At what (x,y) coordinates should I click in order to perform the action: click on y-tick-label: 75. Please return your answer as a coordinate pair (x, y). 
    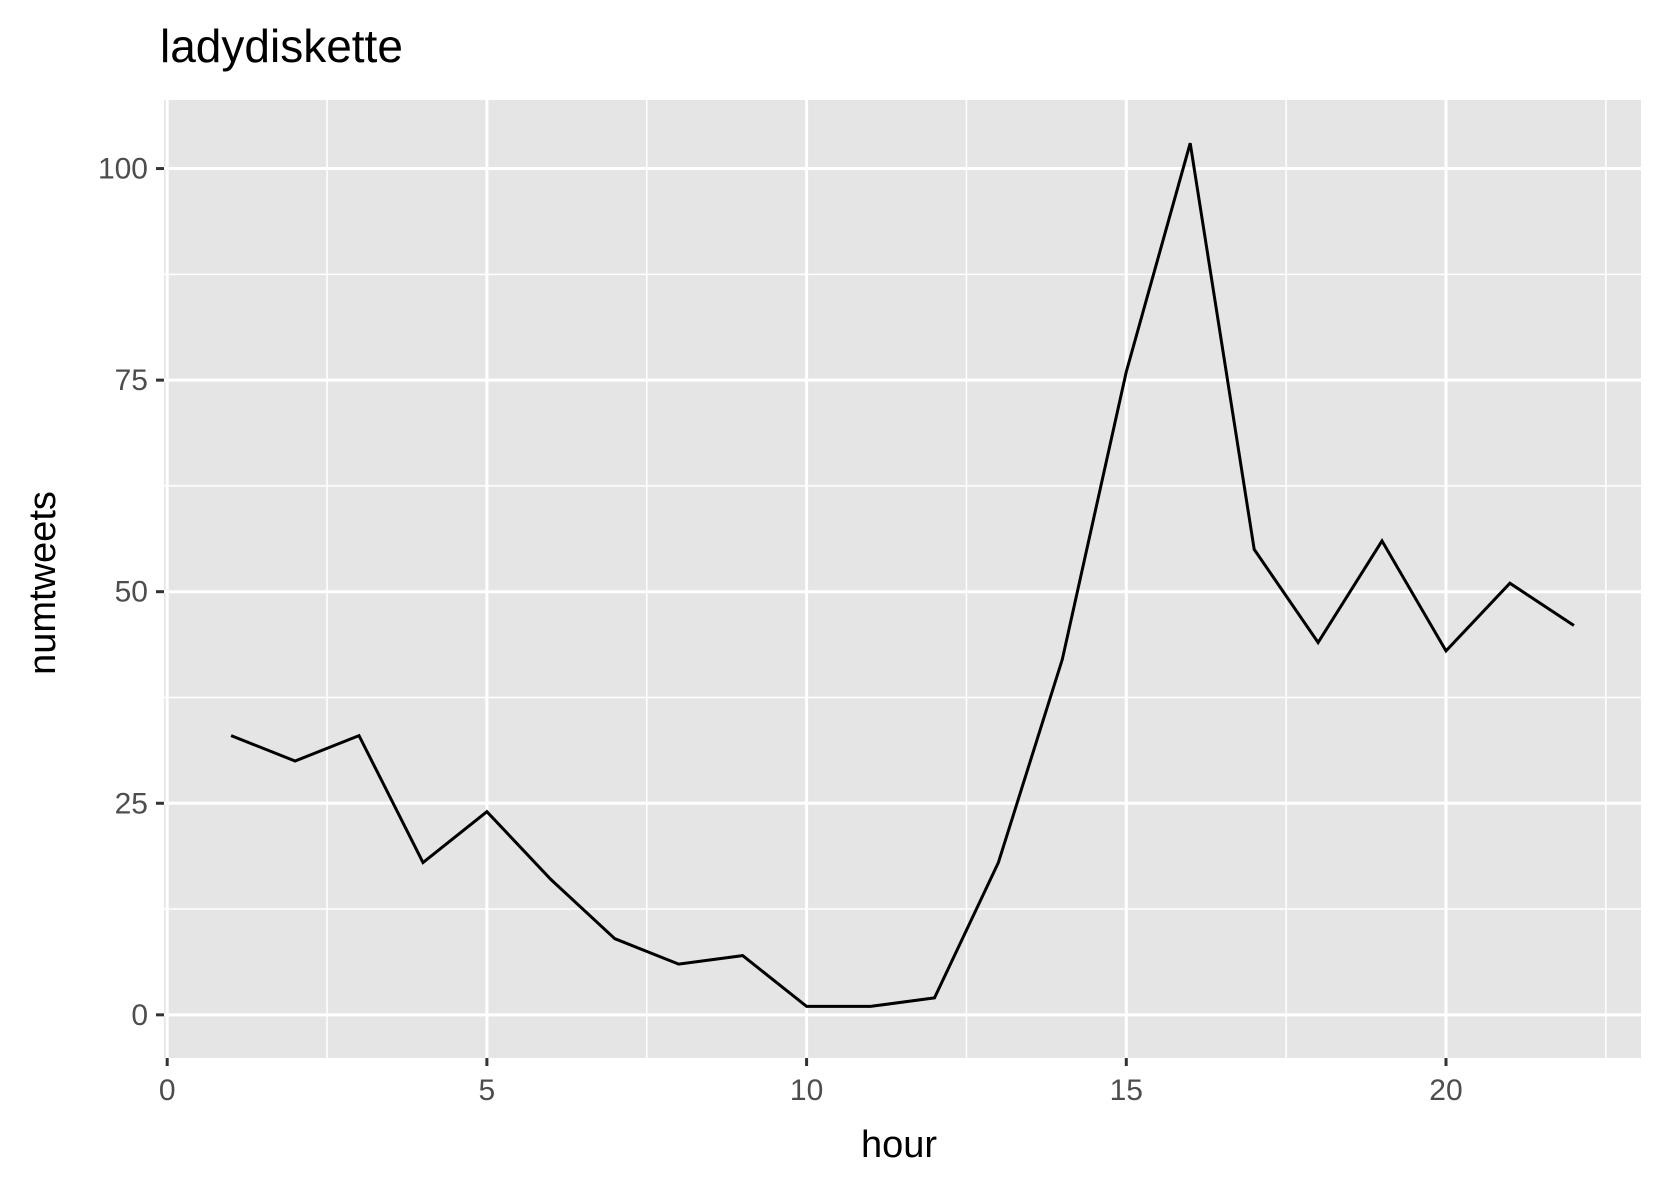
    Looking at the image, I should click on (131, 380).